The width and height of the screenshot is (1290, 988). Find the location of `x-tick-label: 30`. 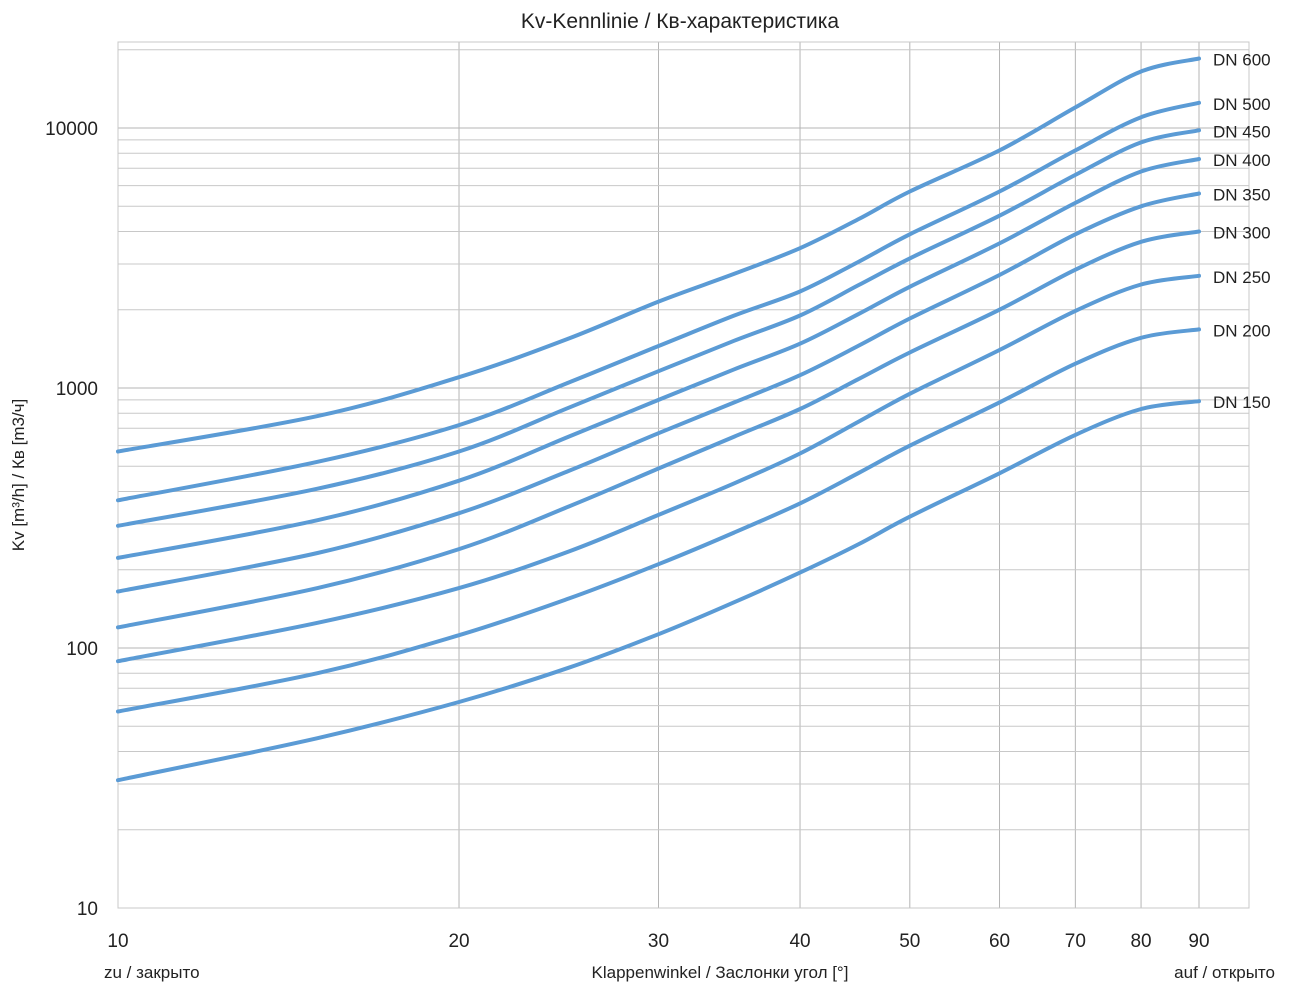

x-tick-label: 30 is located at coordinates (658, 941).